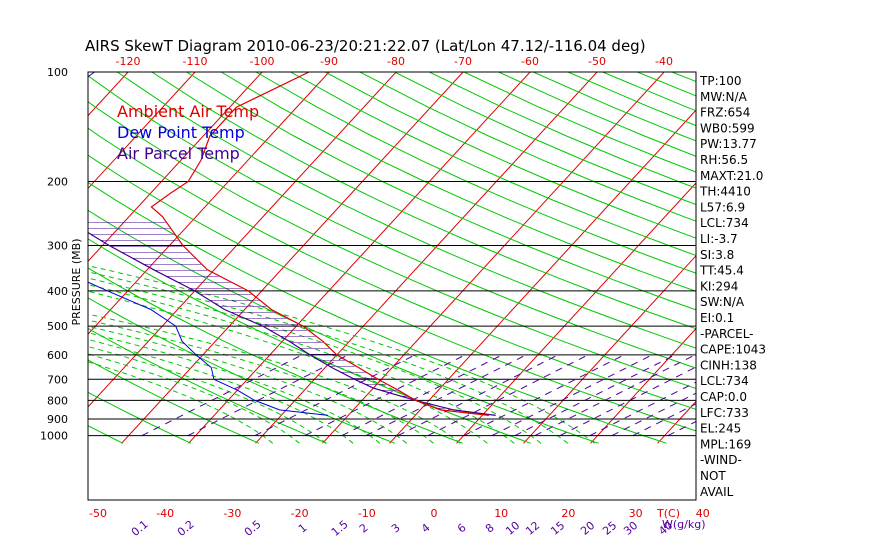 The height and width of the screenshot is (560, 870). Describe the element at coordinates (57, 245) in the screenshot. I see `pressure-tick-label: 300` at that location.